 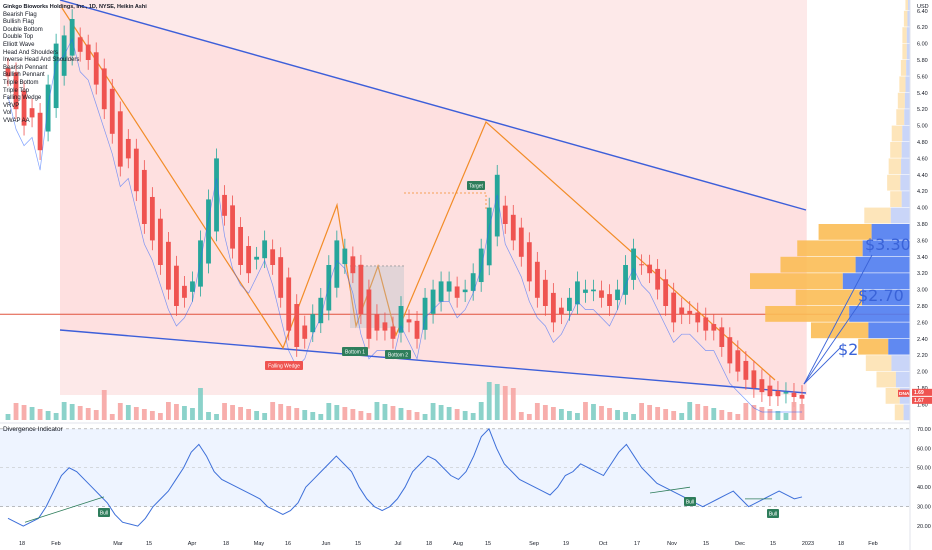 I want to click on y-tick-label: 3.20, so click(x=922, y=274).